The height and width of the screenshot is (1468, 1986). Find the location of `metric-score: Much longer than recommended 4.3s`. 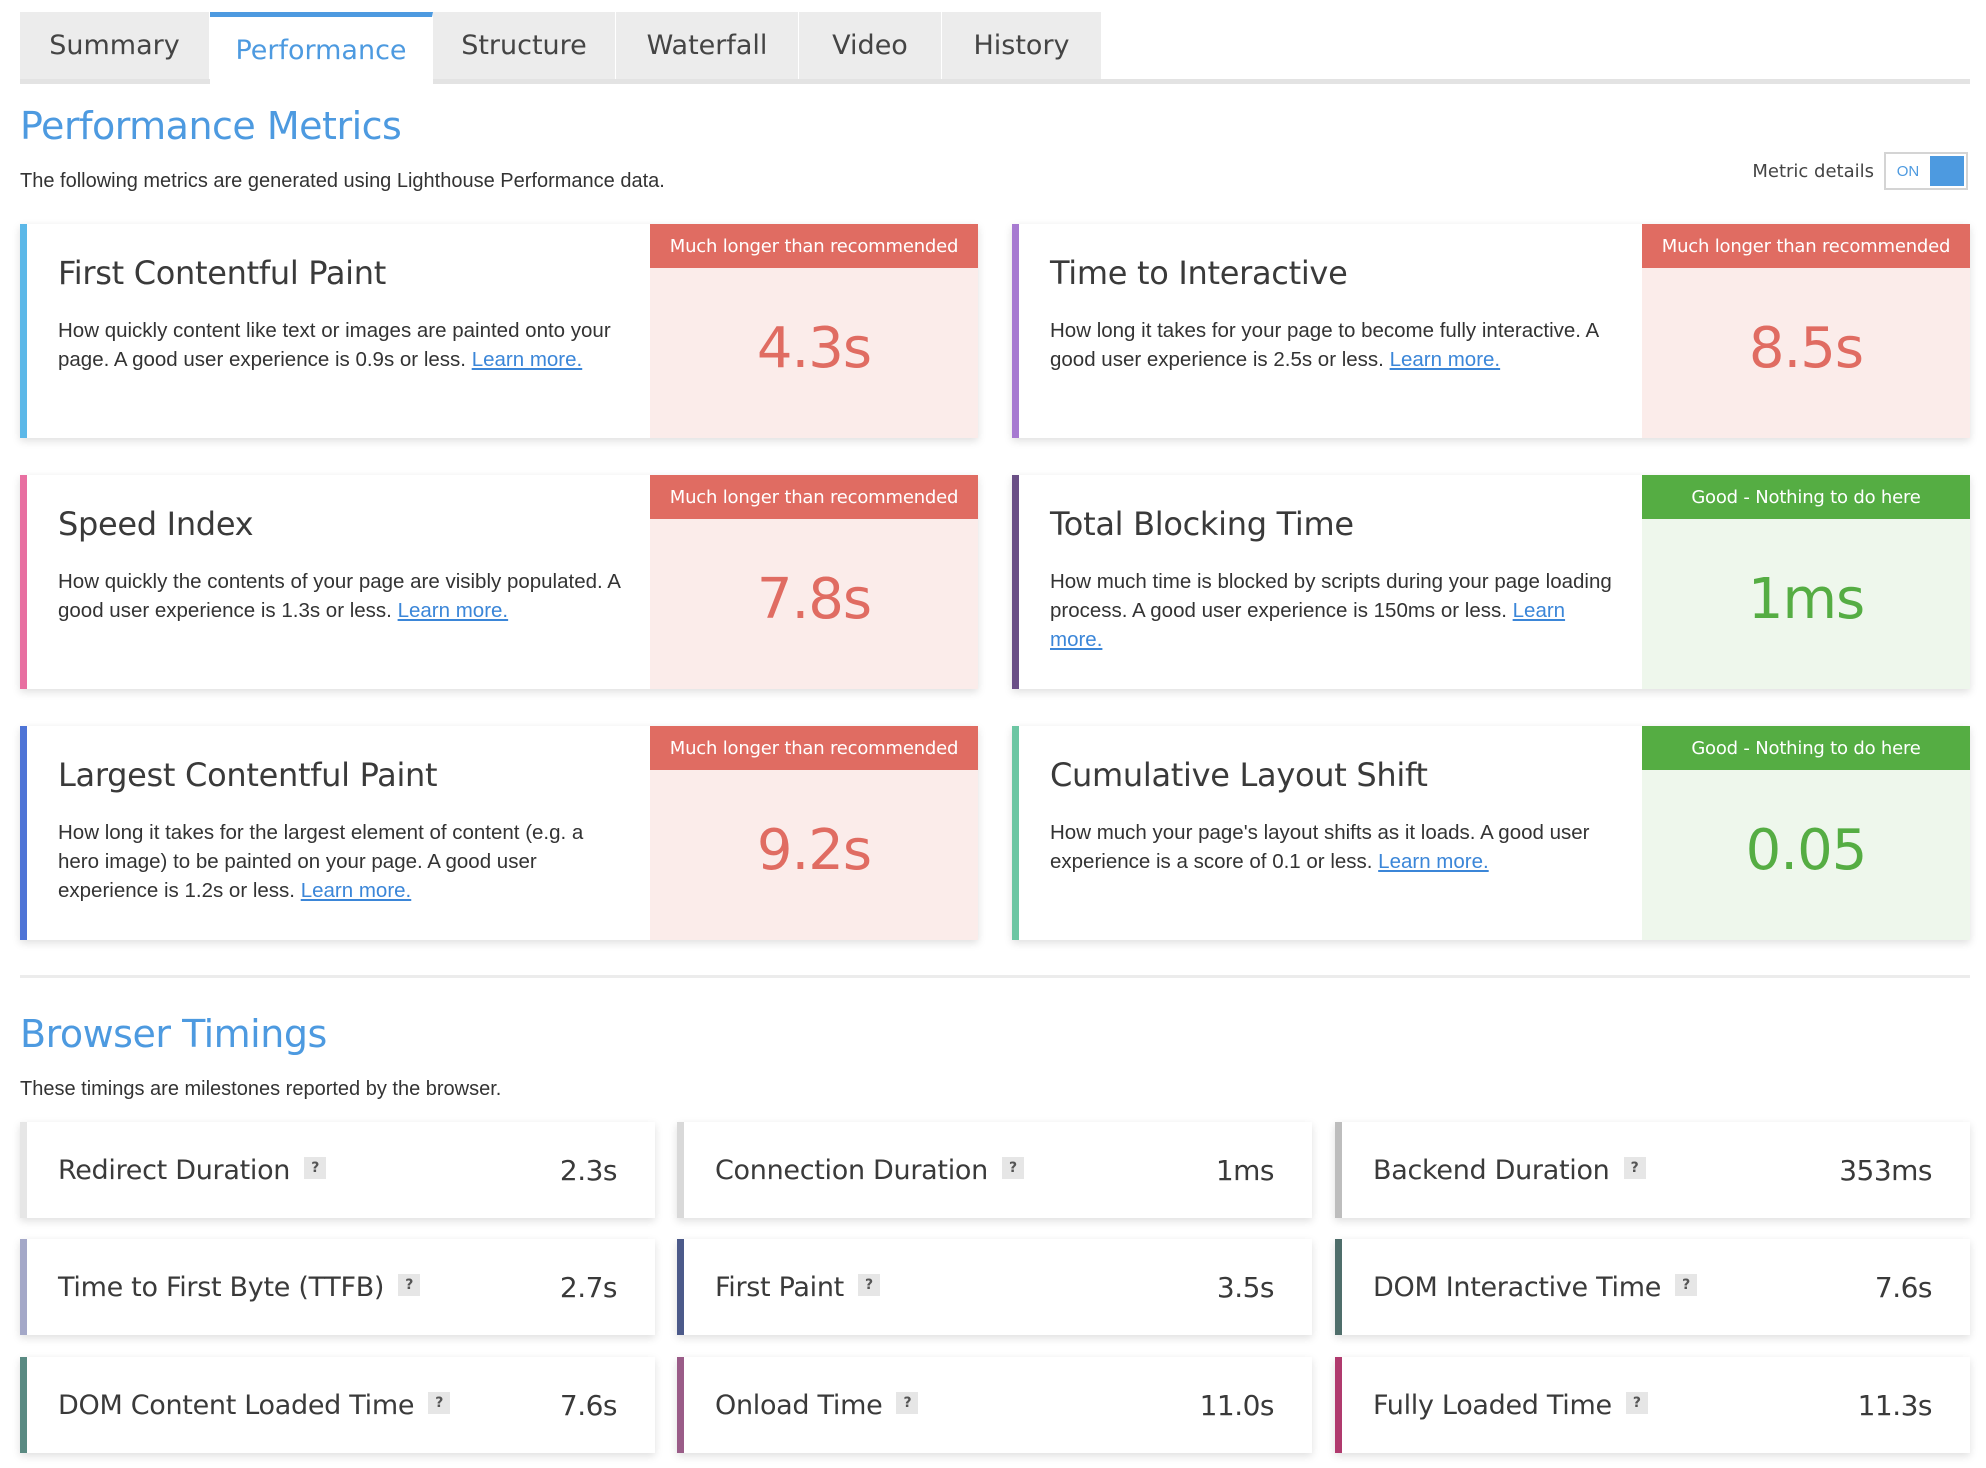

metric-score: Much longer than recommended 4.3s is located at coordinates (814, 331).